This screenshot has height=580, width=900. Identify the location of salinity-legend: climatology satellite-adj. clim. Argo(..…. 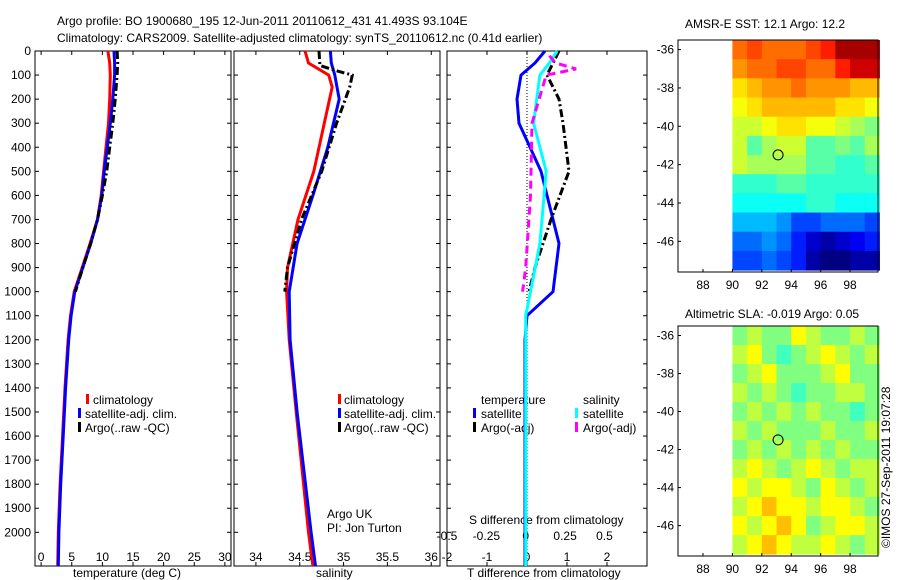
(387, 414).